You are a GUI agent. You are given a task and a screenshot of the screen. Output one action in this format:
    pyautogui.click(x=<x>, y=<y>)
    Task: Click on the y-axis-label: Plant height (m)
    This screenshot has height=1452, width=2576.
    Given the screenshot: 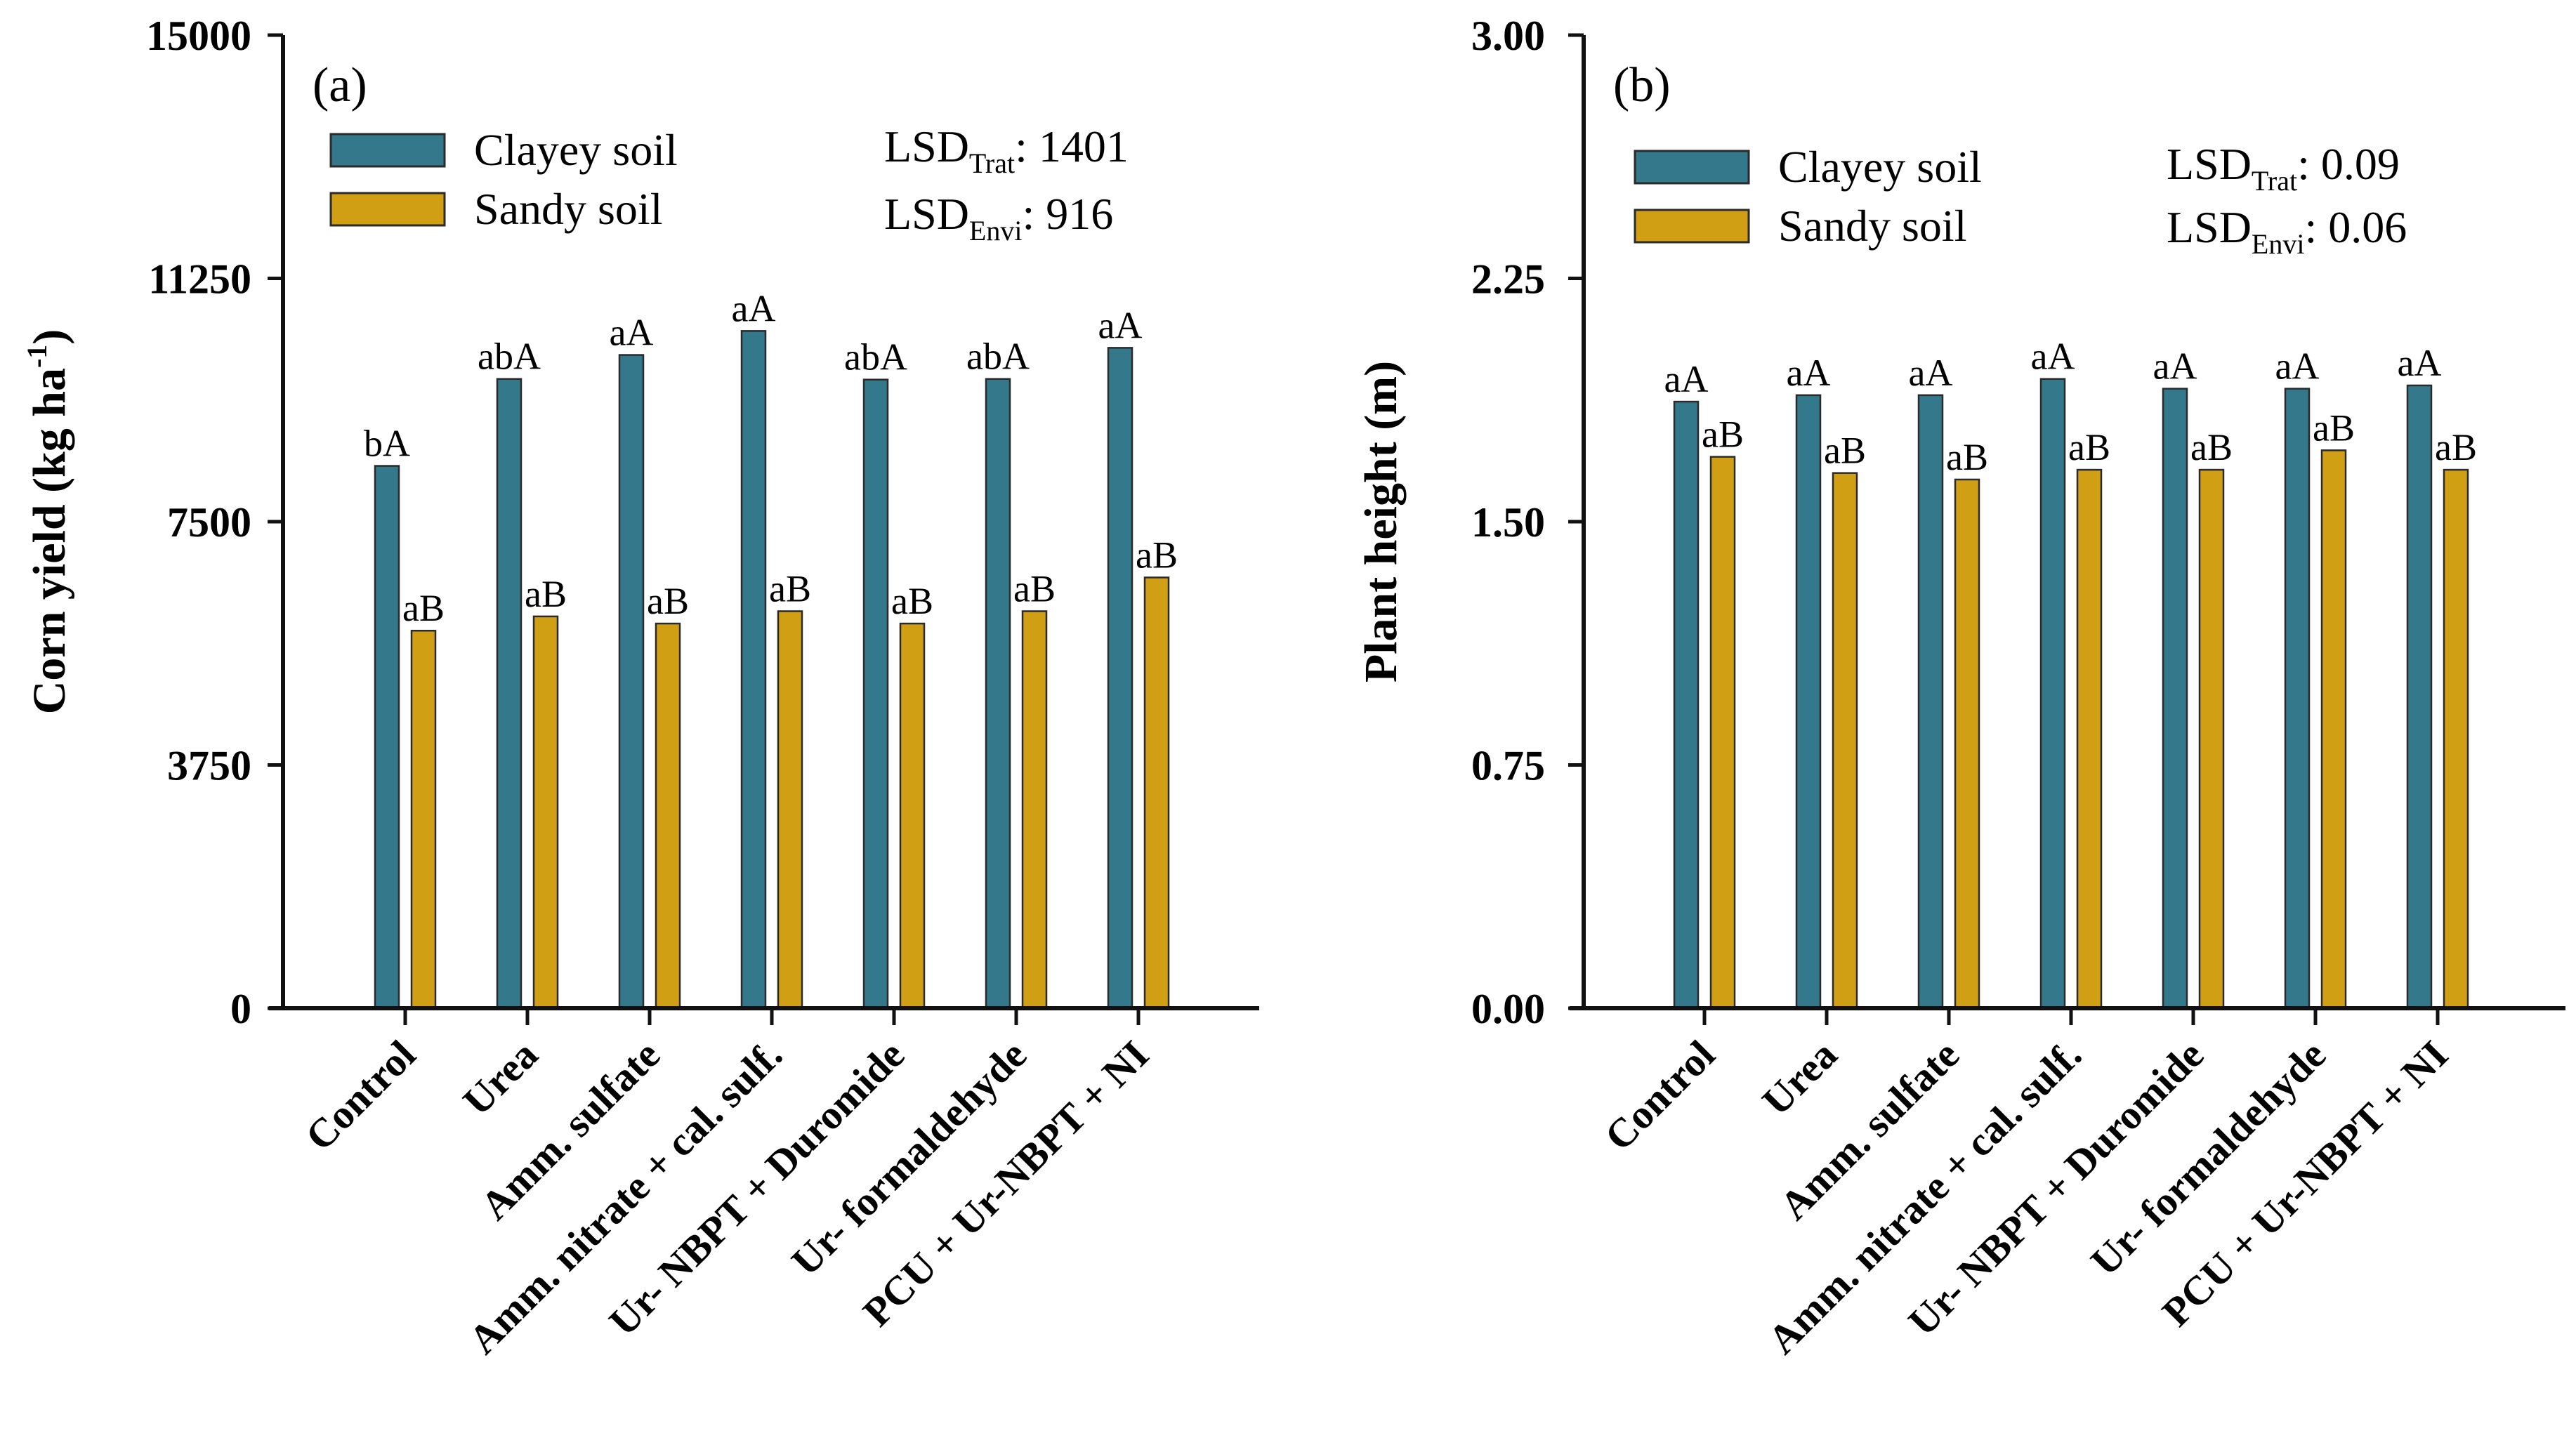 What is the action you would take?
    pyautogui.click(x=1381, y=521)
    